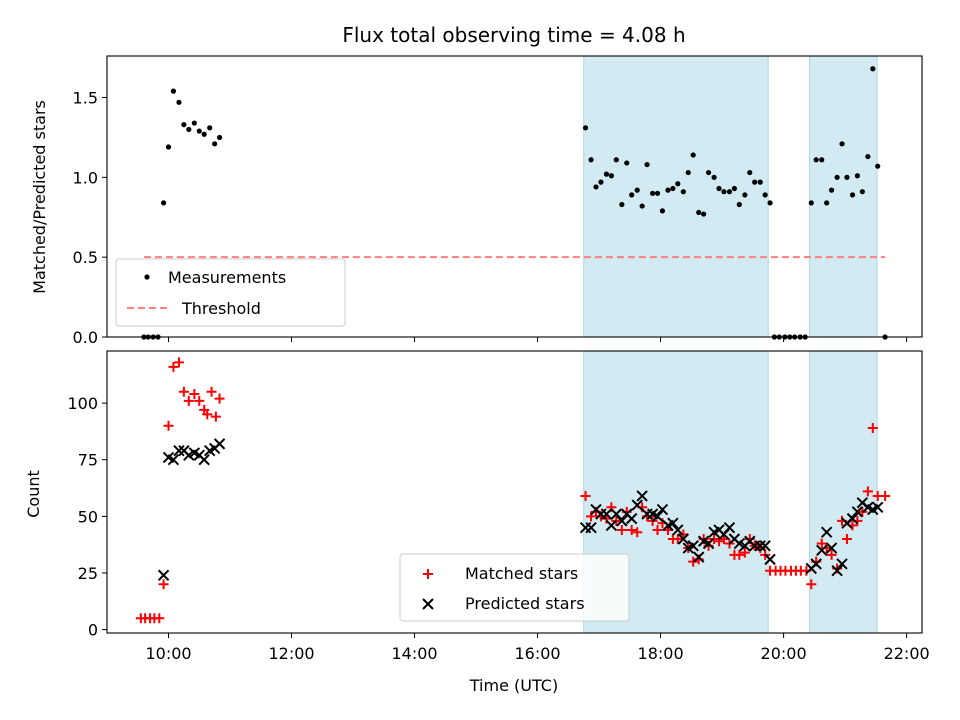  Describe the element at coordinates (428, 604) in the screenshot. I see `legend-predicted-marker` at that location.